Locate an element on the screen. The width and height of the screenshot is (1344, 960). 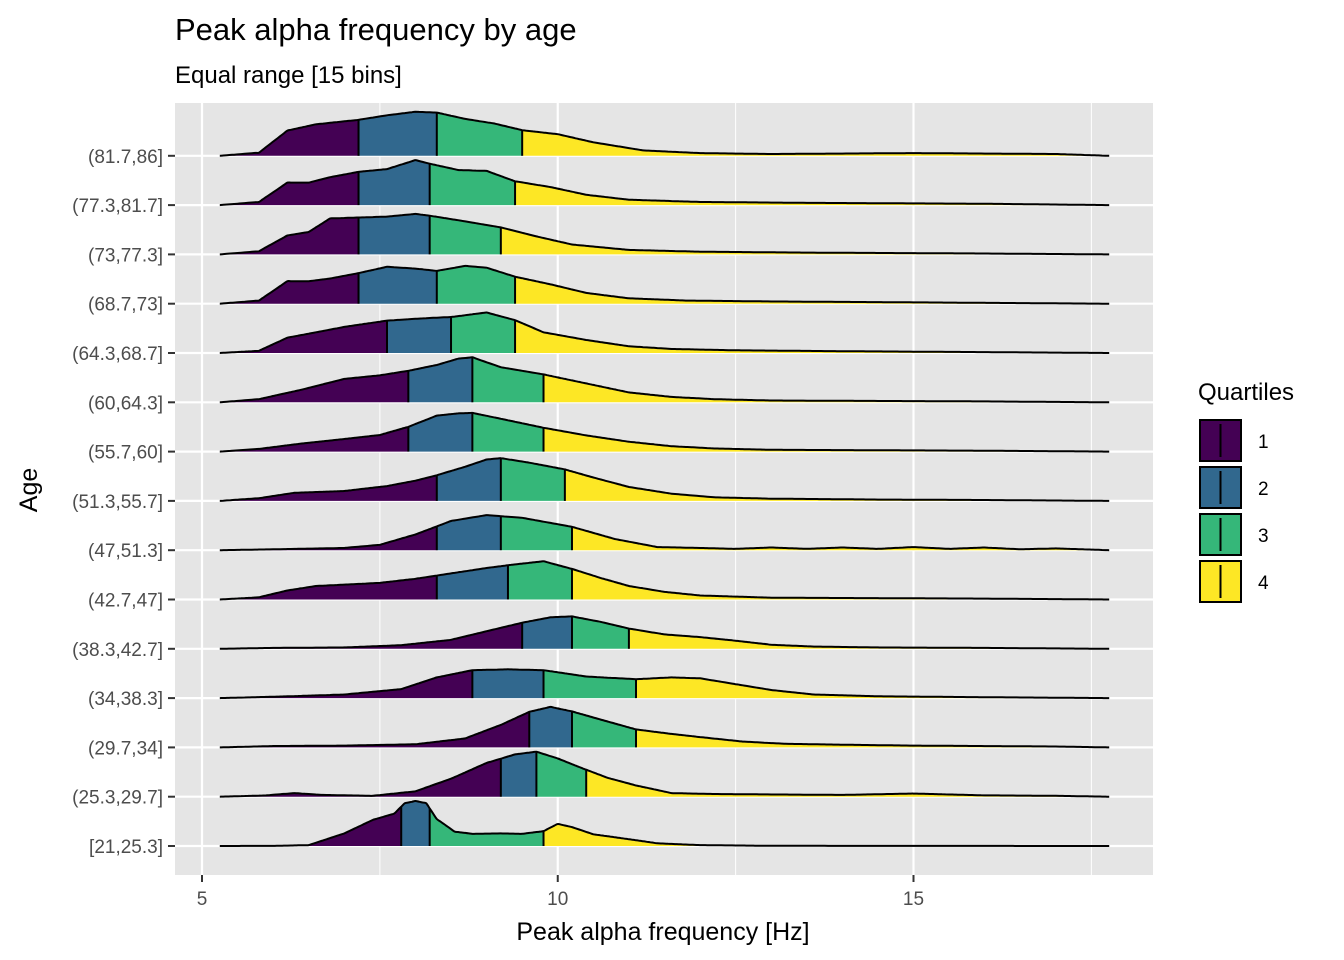
ridge-(34,38.3] is located at coordinates (664, 684).